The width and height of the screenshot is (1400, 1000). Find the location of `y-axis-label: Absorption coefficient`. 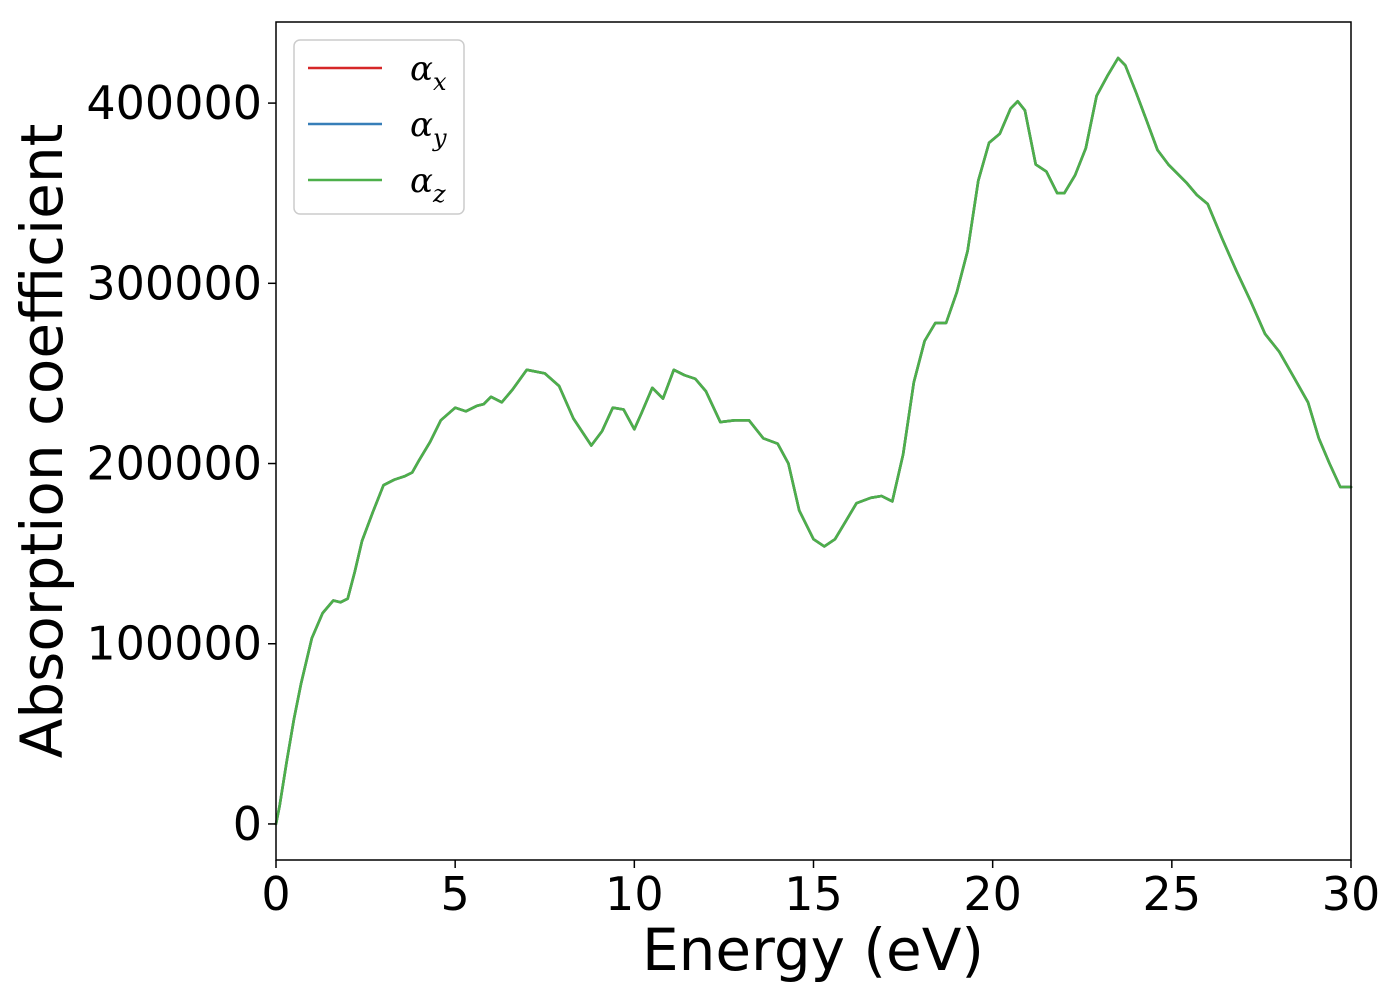

y-axis-label: Absorption coefficient is located at coordinates (42, 441).